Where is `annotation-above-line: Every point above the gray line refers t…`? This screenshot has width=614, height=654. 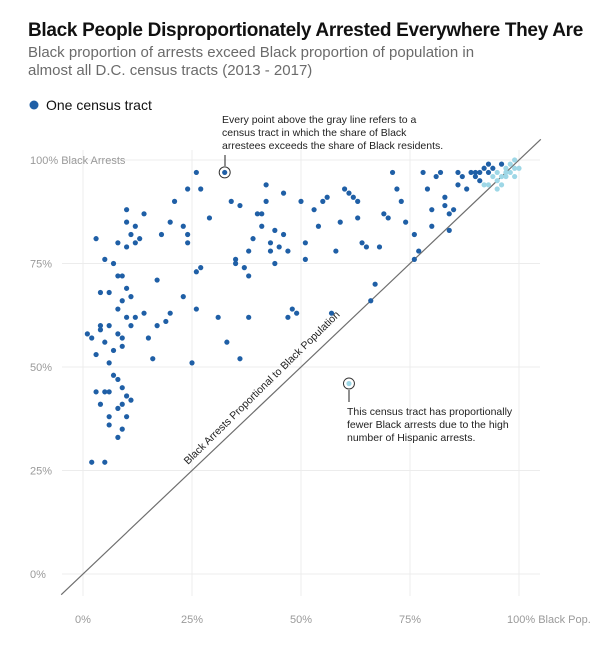
annotation-above-line: Every point above the gray line refers t… is located at coordinates (332, 140).